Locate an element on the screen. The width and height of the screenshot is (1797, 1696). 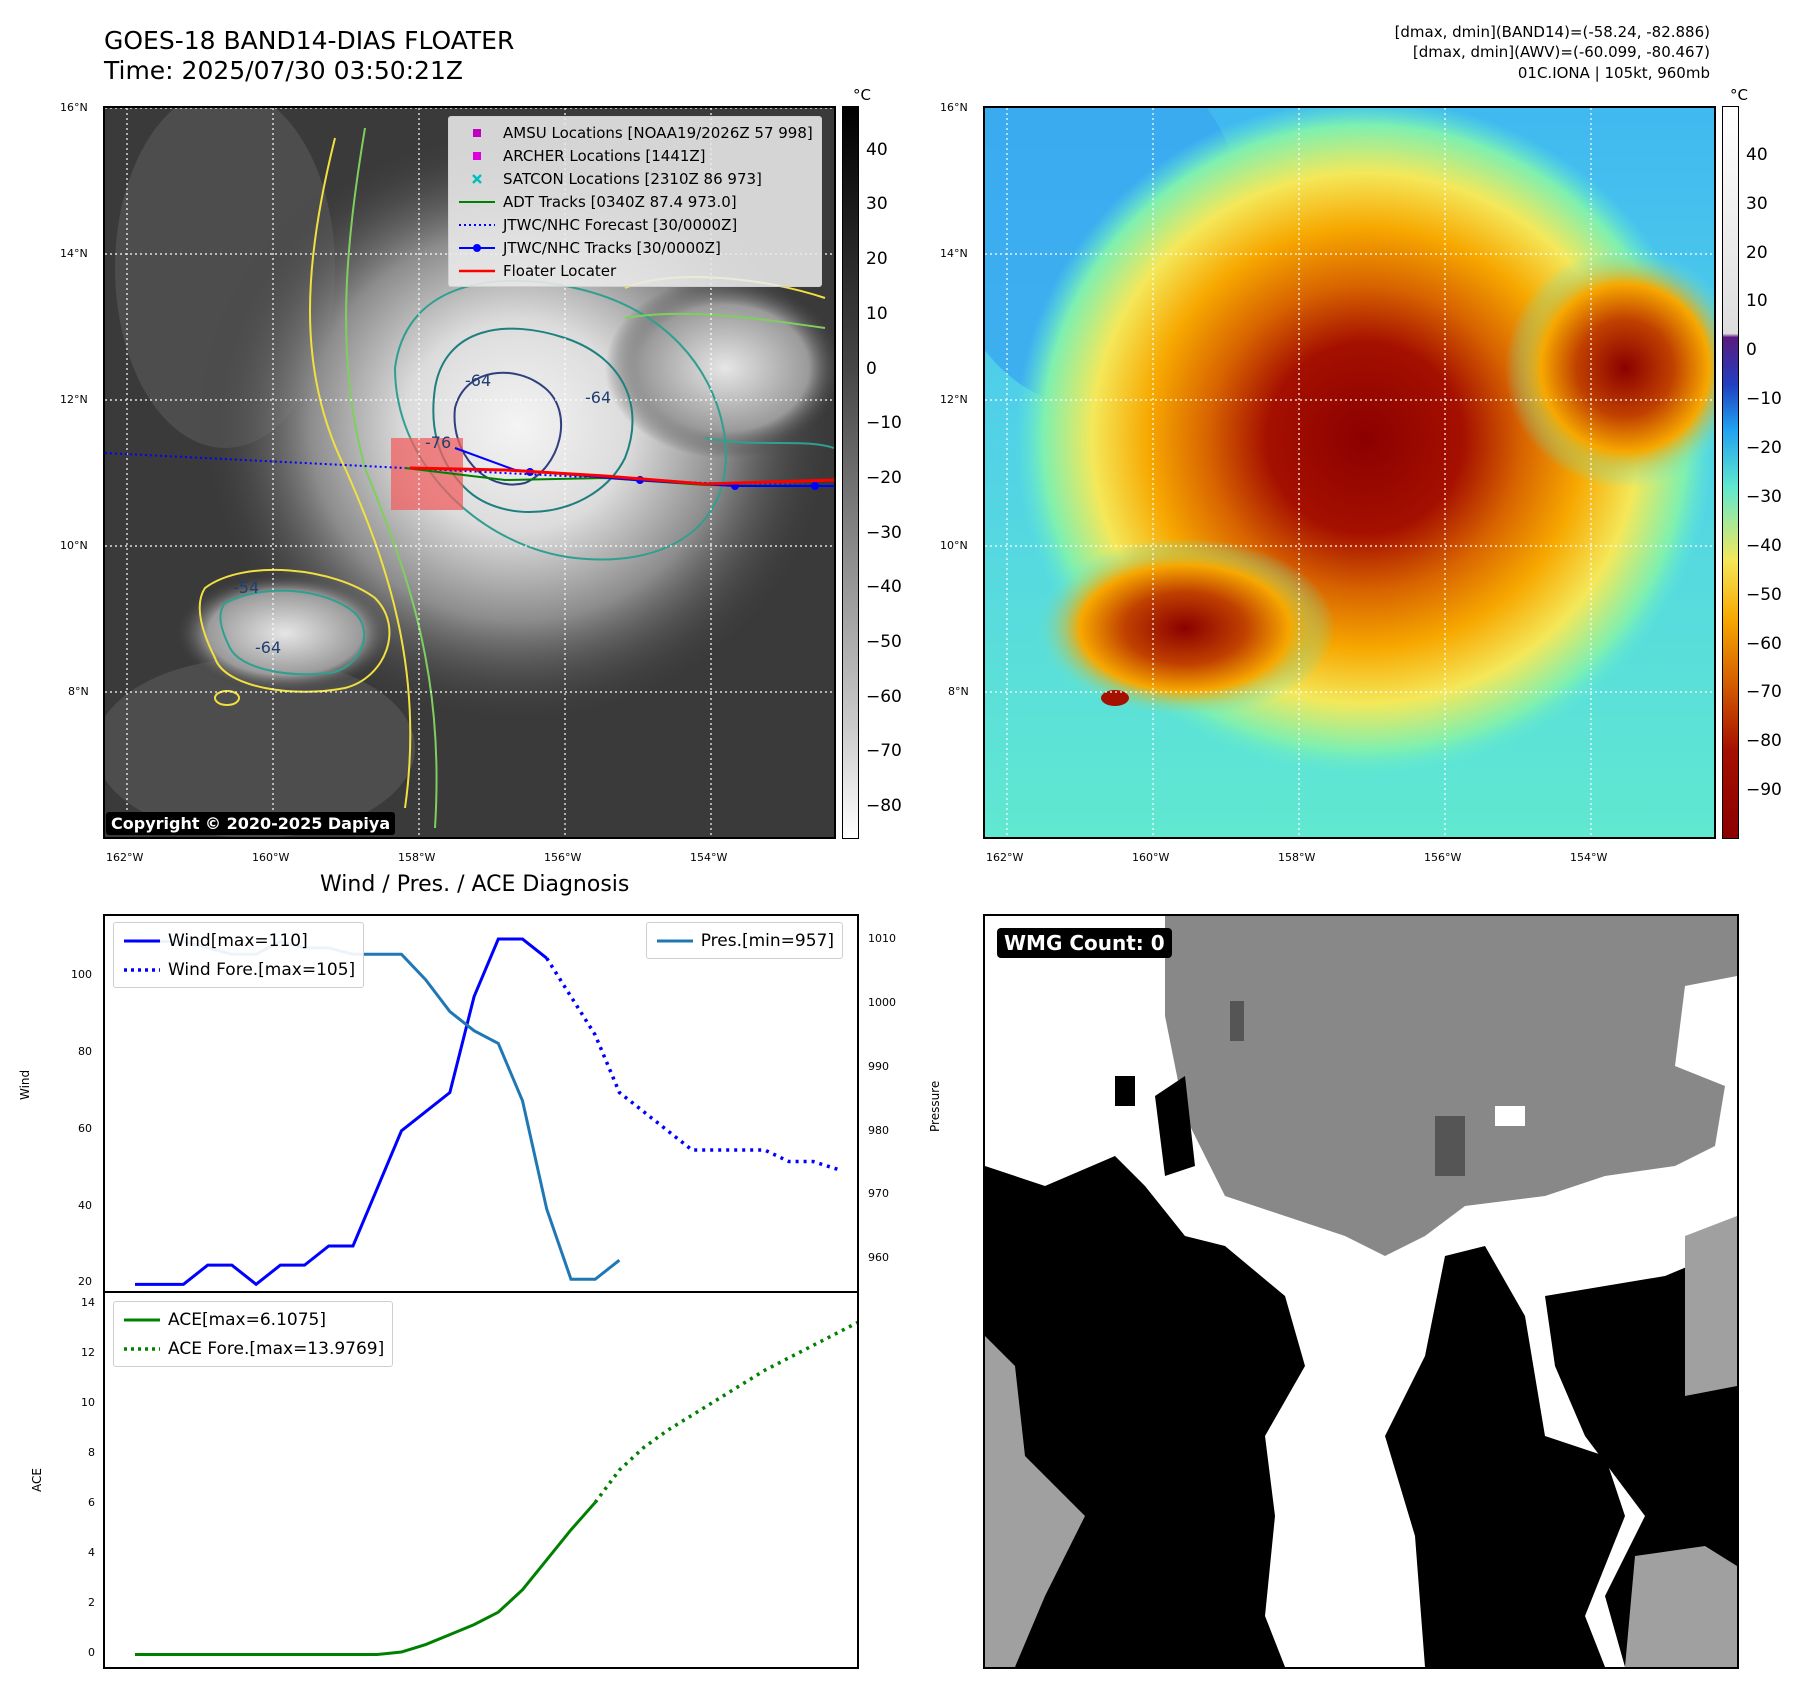
ace-tick: 4 is located at coordinates (91, 1552).